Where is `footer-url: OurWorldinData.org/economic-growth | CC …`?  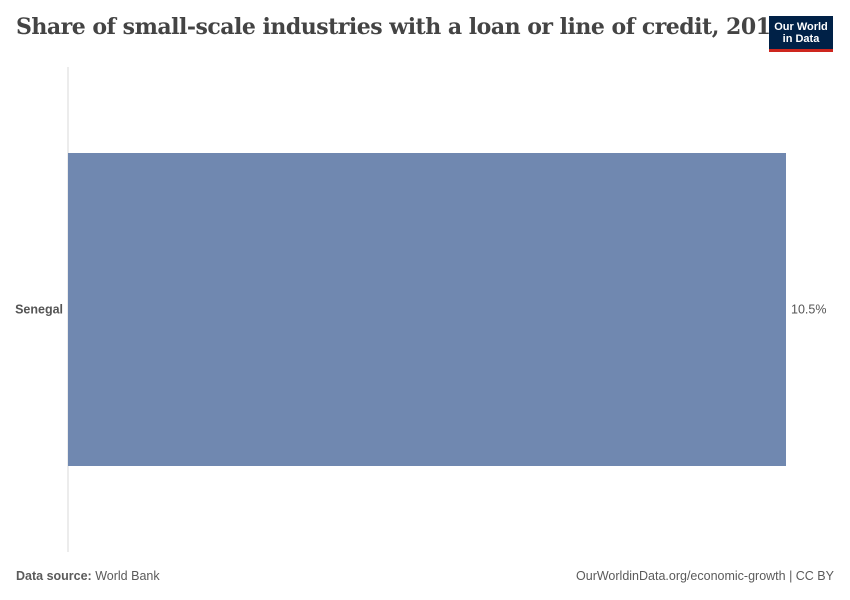 footer-url: OurWorldinData.org/economic-growth | CC … is located at coordinates (705, 576).